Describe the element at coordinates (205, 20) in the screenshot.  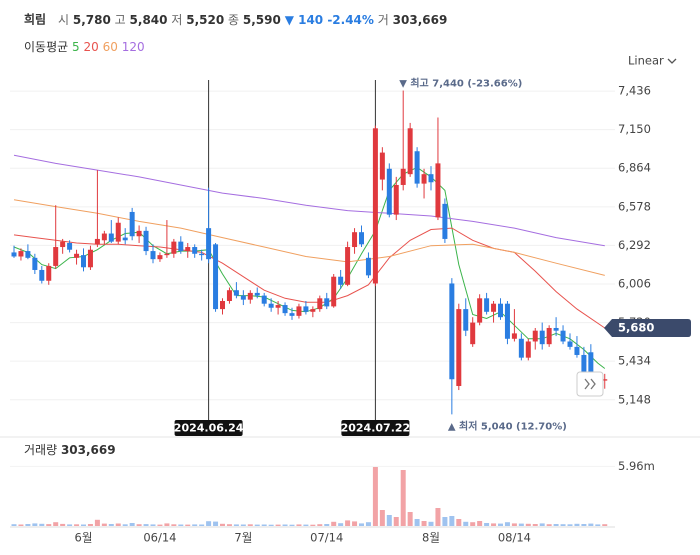
I see `field-value: 5,520` at that location.